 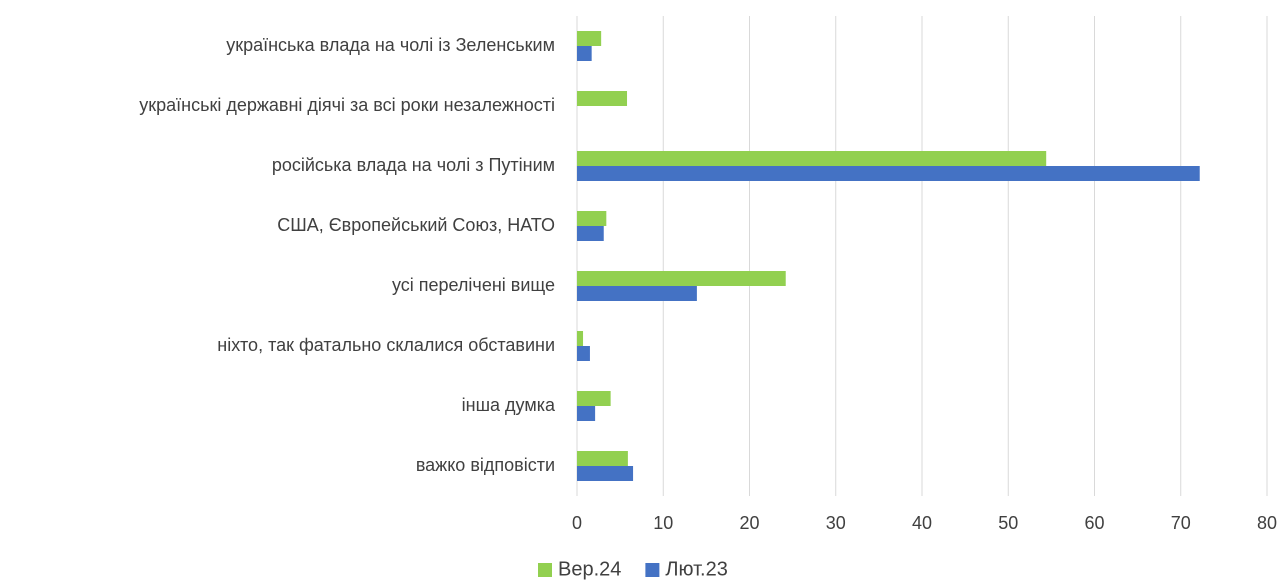 I want to click on y-tick-label: російська влада на чолі з Путіним, so click(x=413, y=165).